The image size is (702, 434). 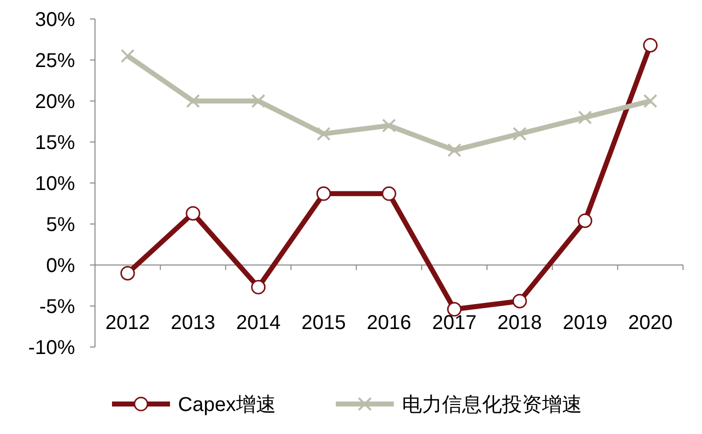 I want to click on y-tick-label: 10%, so click(x=55, y=184).